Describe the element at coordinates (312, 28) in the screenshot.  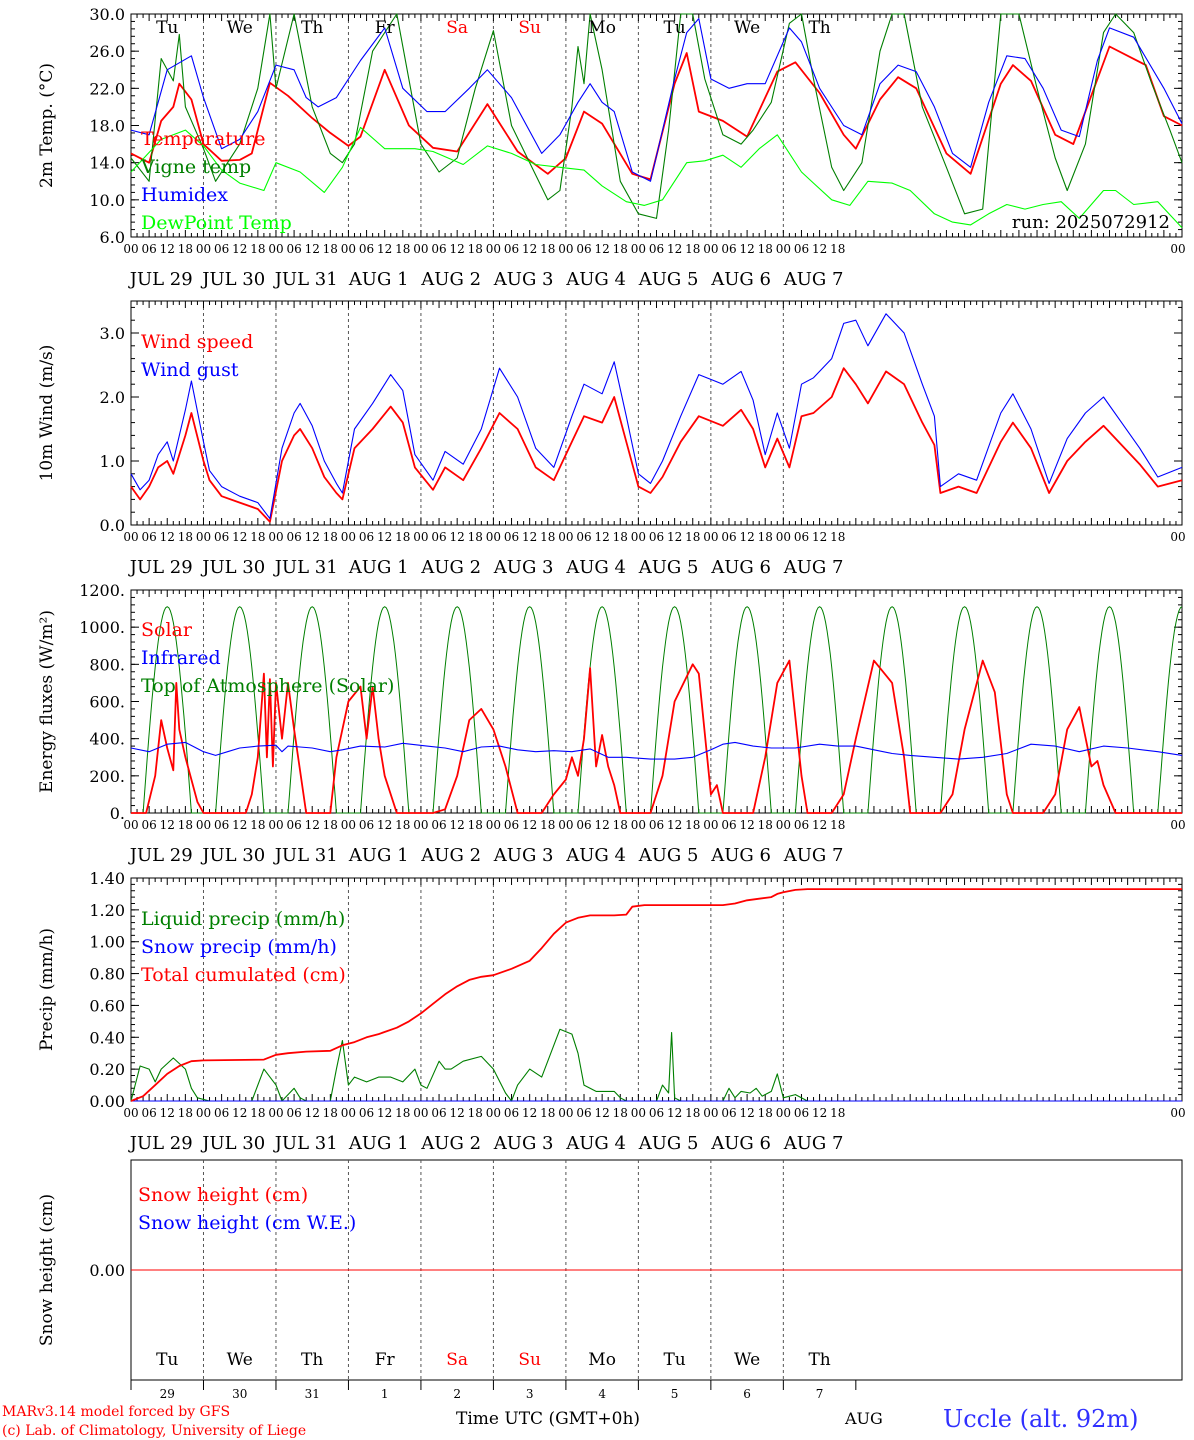
I see `weekday-label: Th` at that location.